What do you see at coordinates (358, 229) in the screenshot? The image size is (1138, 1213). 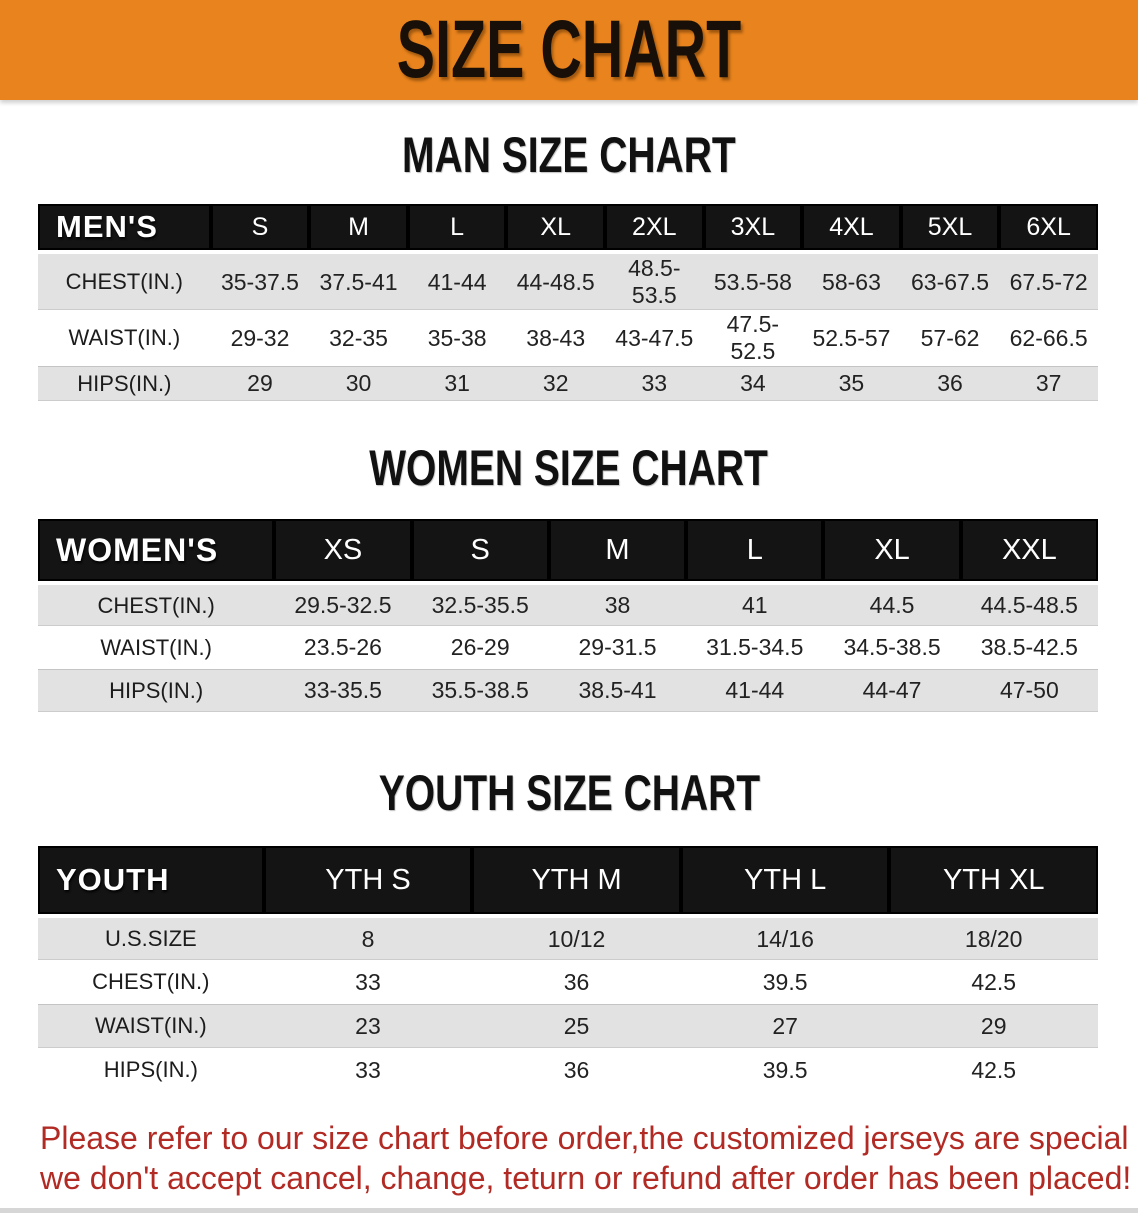 I see `size-column-header: M` at bounding box center [358, 229].